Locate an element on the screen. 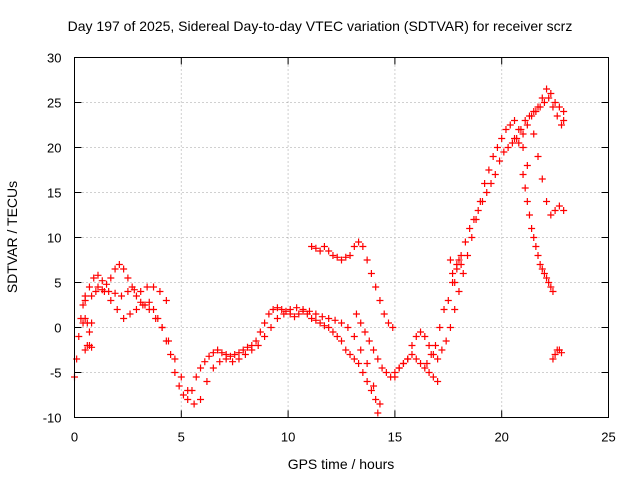 The height and width of the screenshot is (480, 640). x-axis-title: GPS time / hours is located at coordinates (341, 464).